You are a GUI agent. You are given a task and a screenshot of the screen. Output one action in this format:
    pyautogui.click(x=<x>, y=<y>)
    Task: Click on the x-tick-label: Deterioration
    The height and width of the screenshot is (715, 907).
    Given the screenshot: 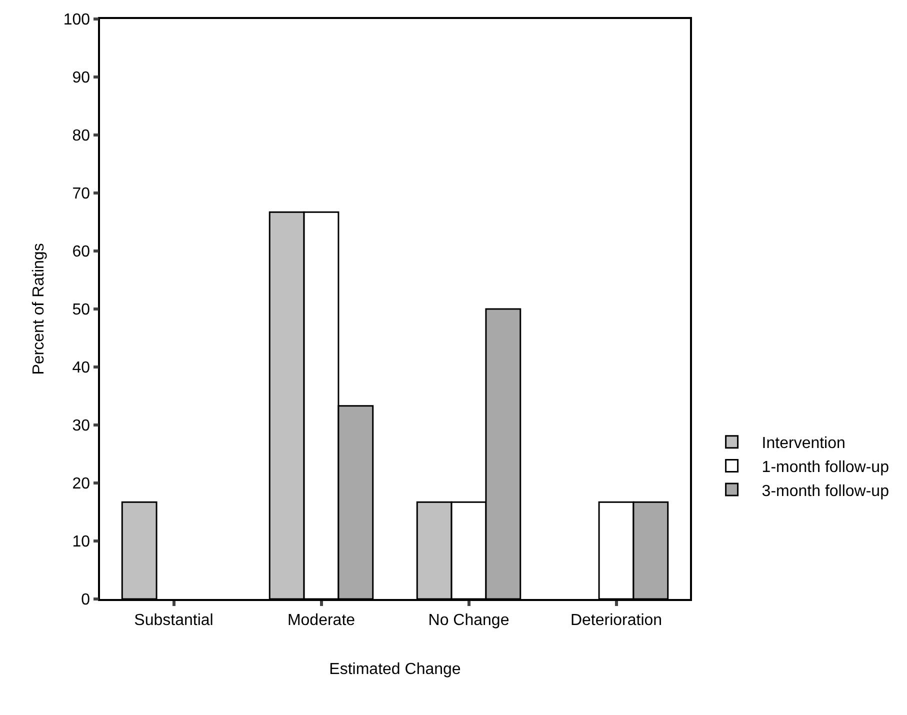 What is the action you would take?
    pyautogui.click(x=616, y=620)
    